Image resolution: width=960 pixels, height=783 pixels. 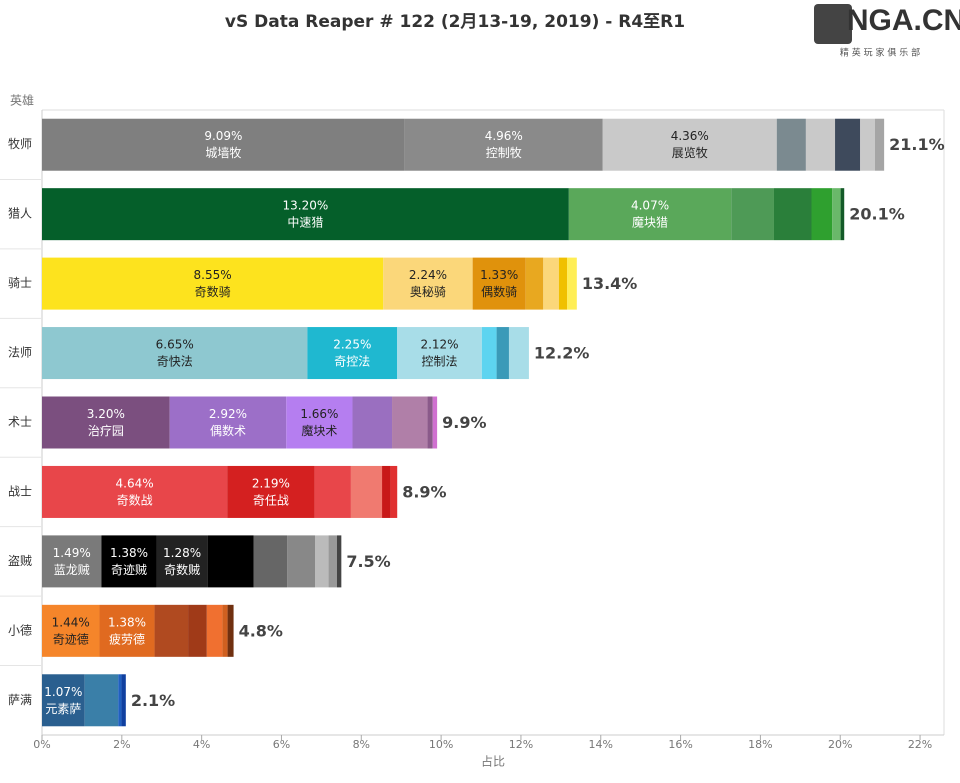 I want to click on x-tick-label: 16%, so click(x=680, y=744).